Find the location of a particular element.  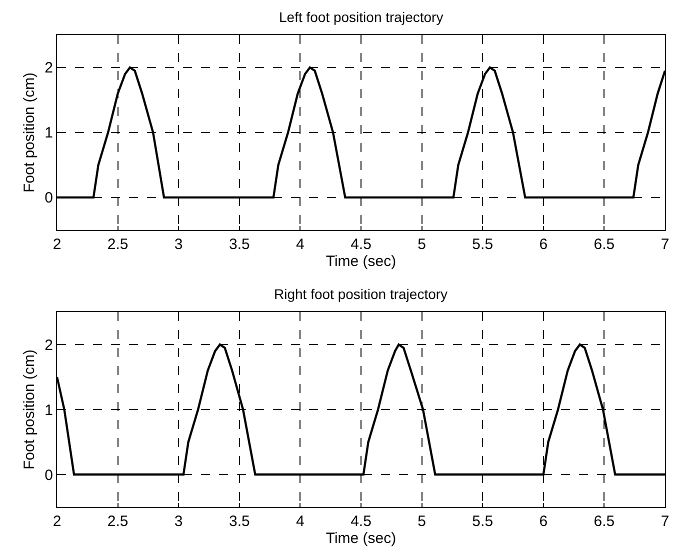

chart-title: Left foot position trajectory is located at coordinates (361, 17).